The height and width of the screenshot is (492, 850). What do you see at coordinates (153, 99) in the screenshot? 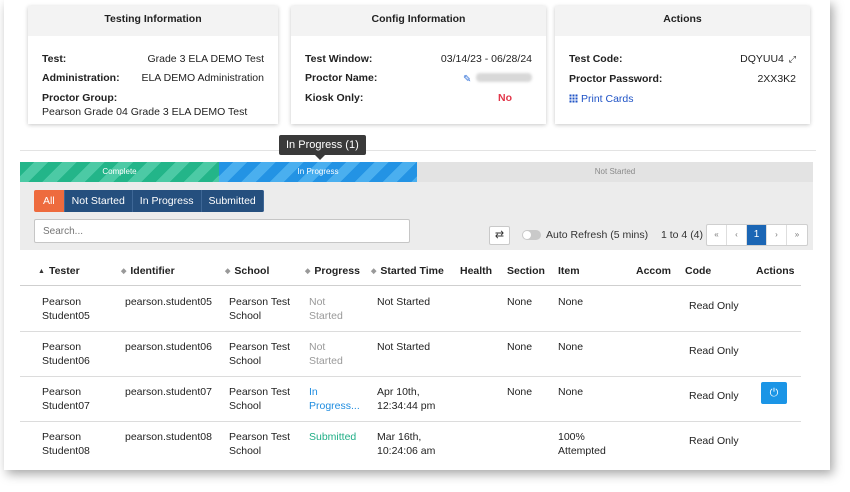
I see `proctor-group-row: Proctor Group:` at bounding box center [153, 99].